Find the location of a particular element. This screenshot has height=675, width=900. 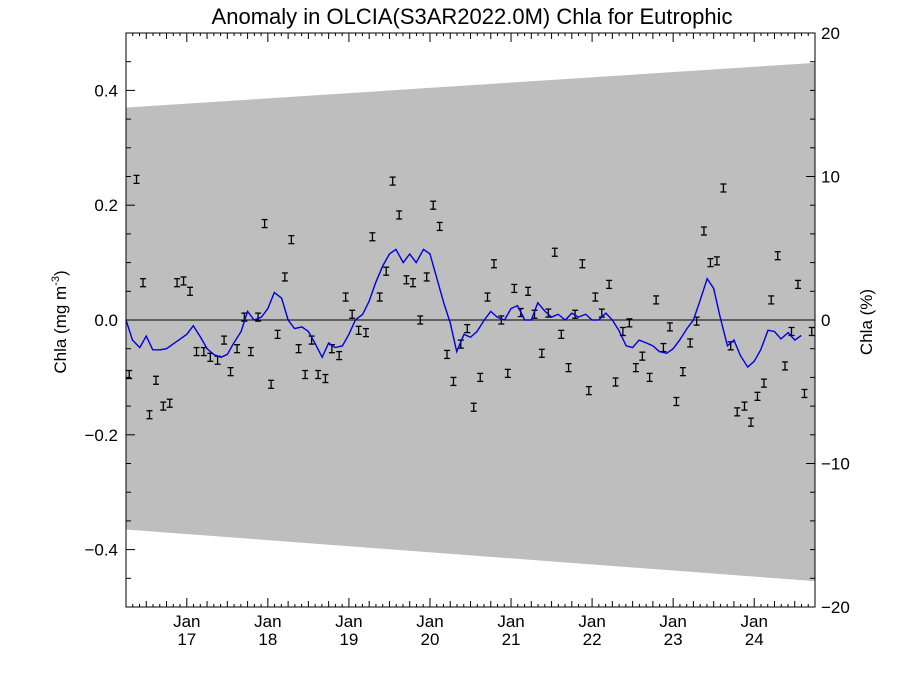

y-axis-right: 20 10 0 −10 −20 is located at coordinates (828, 320).